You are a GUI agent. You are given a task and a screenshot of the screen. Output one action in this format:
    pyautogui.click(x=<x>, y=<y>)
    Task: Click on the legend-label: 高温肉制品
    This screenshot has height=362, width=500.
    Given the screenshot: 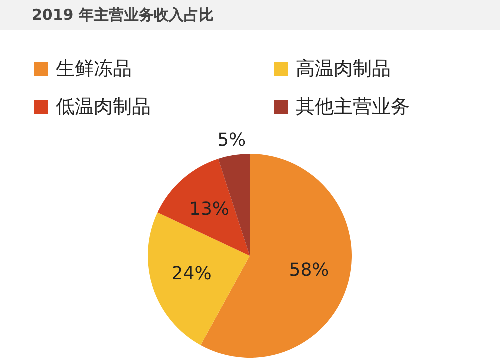 What is the action you would take?
    pyautogui.click(x=343, y=69)
    